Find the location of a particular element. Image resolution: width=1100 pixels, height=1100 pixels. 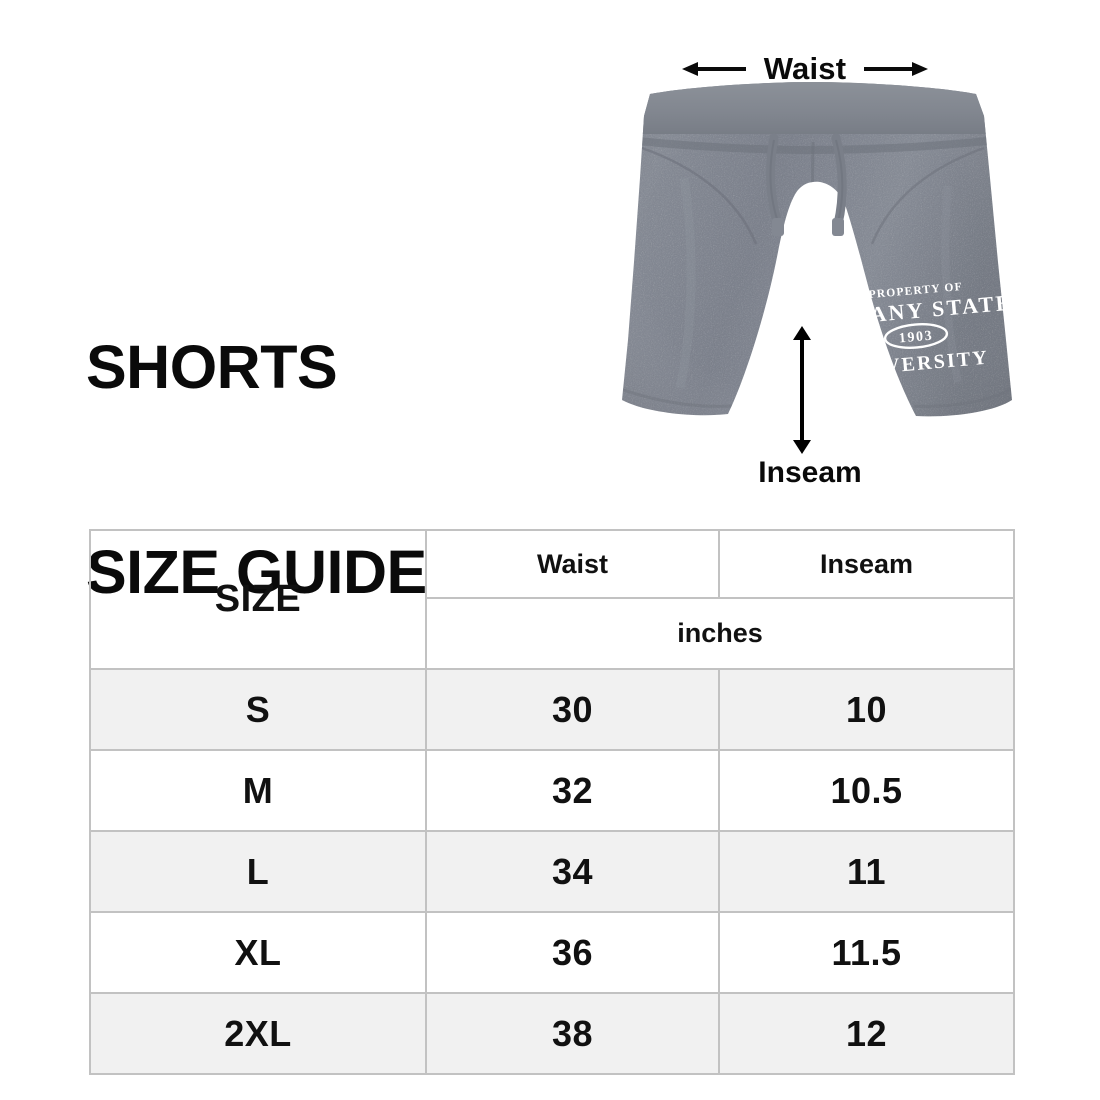

header-units: inches is located at coordinates (720, 633).